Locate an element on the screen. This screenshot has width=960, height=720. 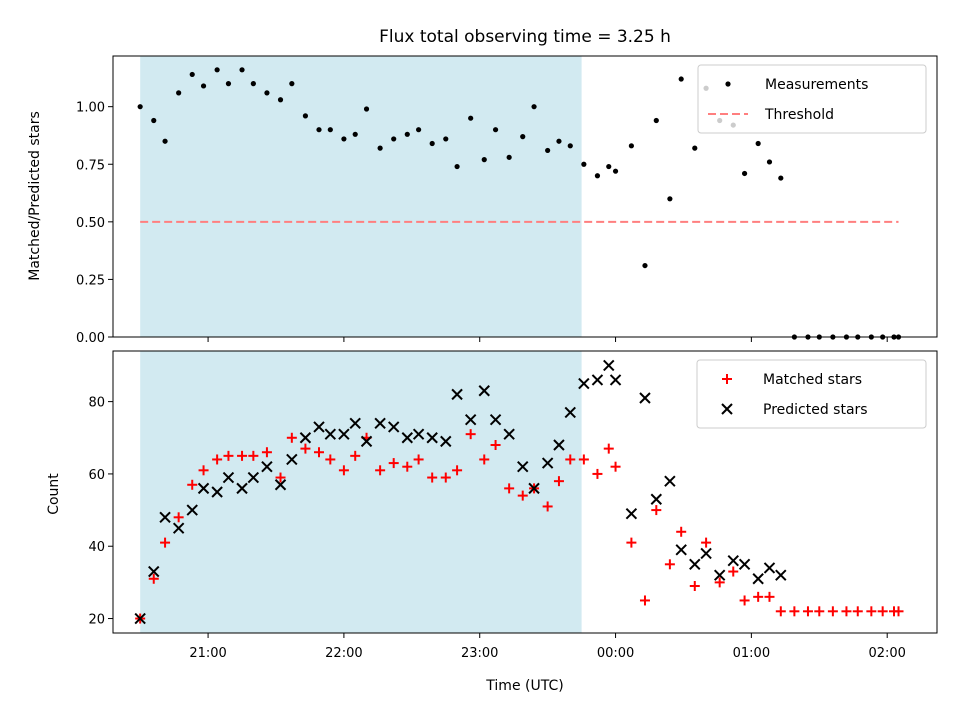
legend-matched-marker is located at coordinates (727, 379).